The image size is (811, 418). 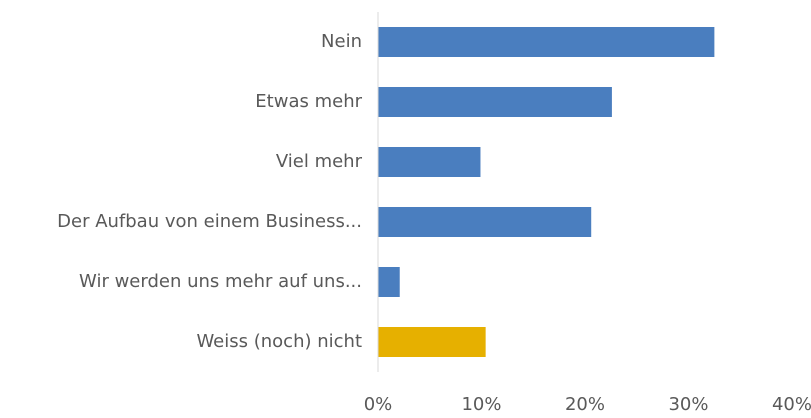 I want to click on y-tick-label: Etwas mehr, so click(x=308, y=101).